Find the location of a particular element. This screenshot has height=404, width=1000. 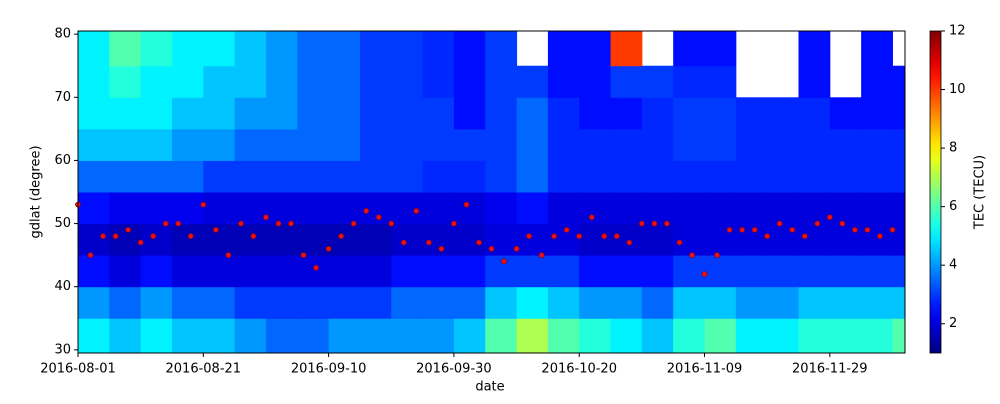

x-tick-label: 2016-09-30 is located at coordinates (454, 369).